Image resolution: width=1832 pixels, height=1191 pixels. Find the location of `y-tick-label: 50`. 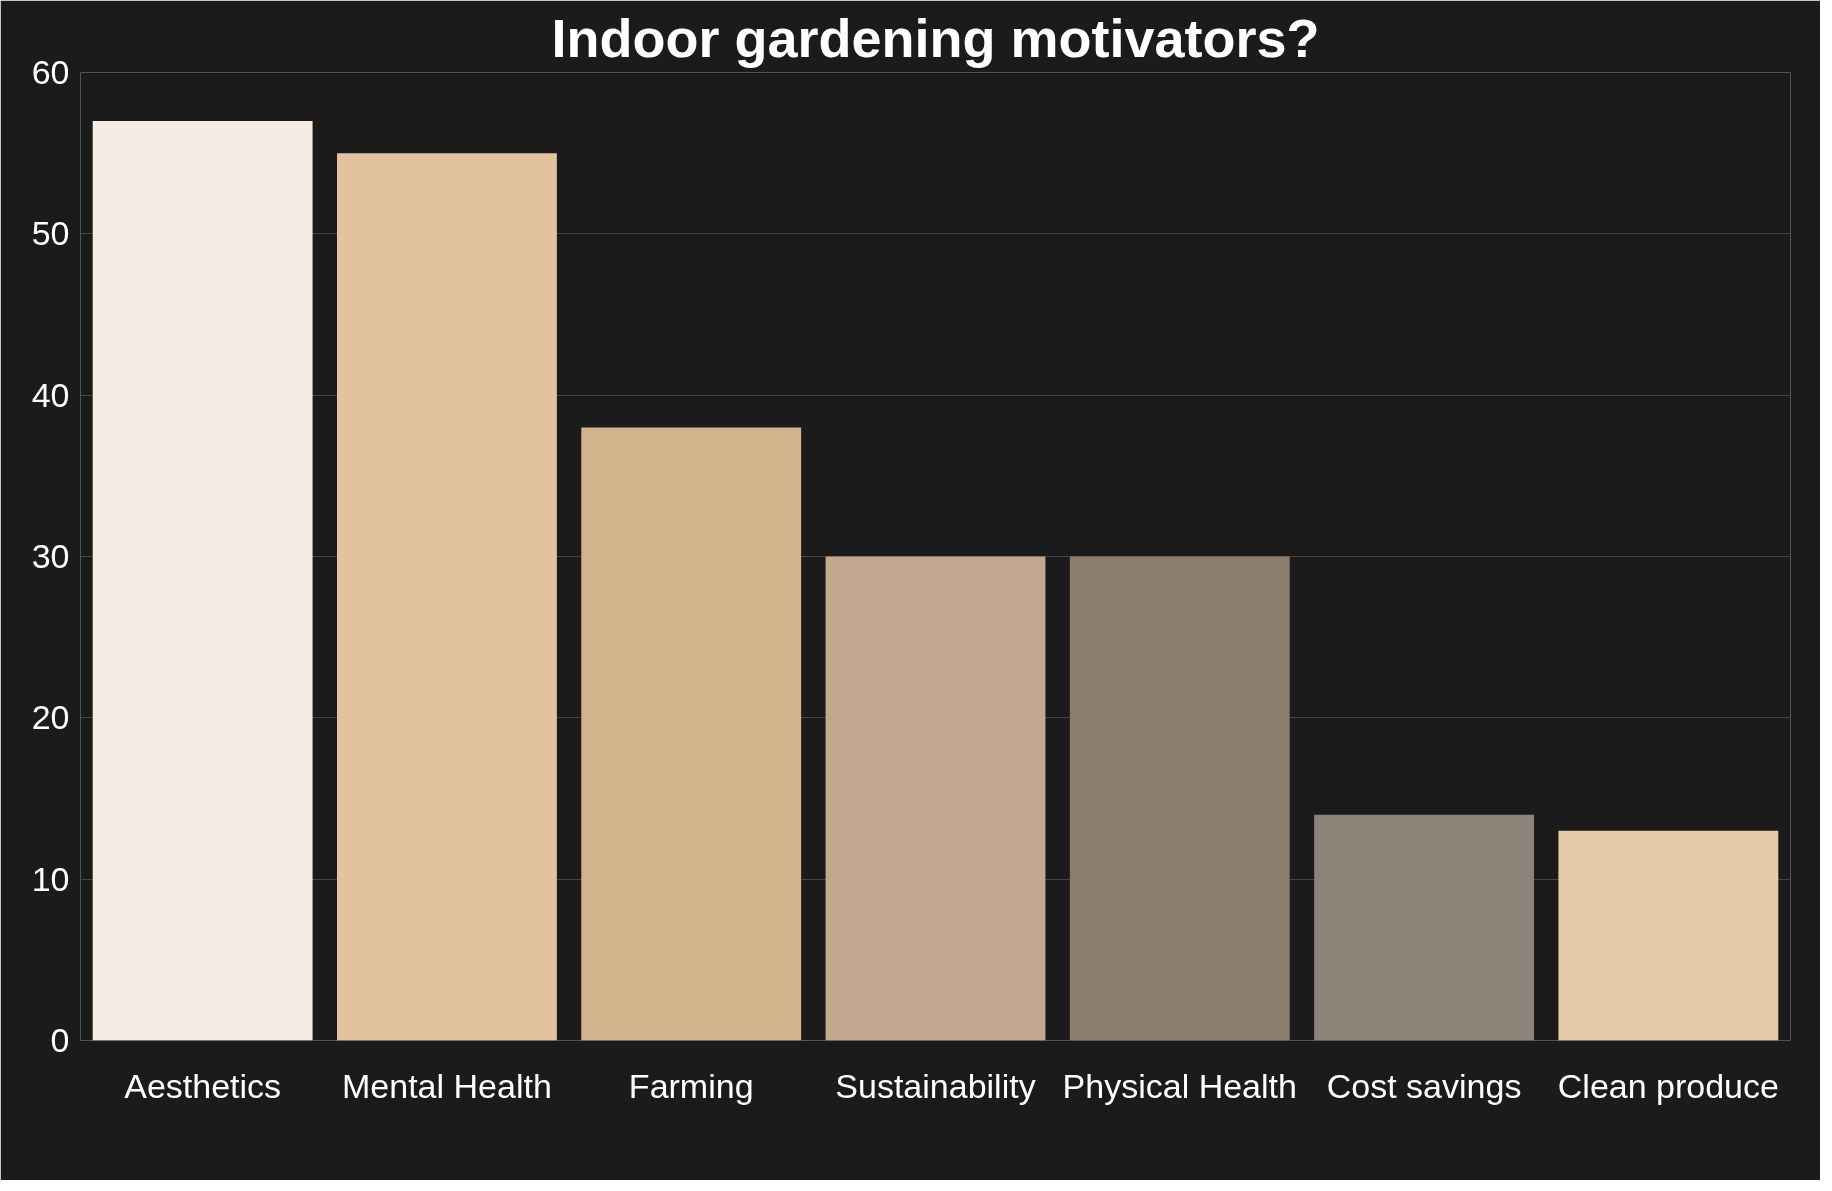

y-tick-label: 50 is located at coordinates (50, 233).